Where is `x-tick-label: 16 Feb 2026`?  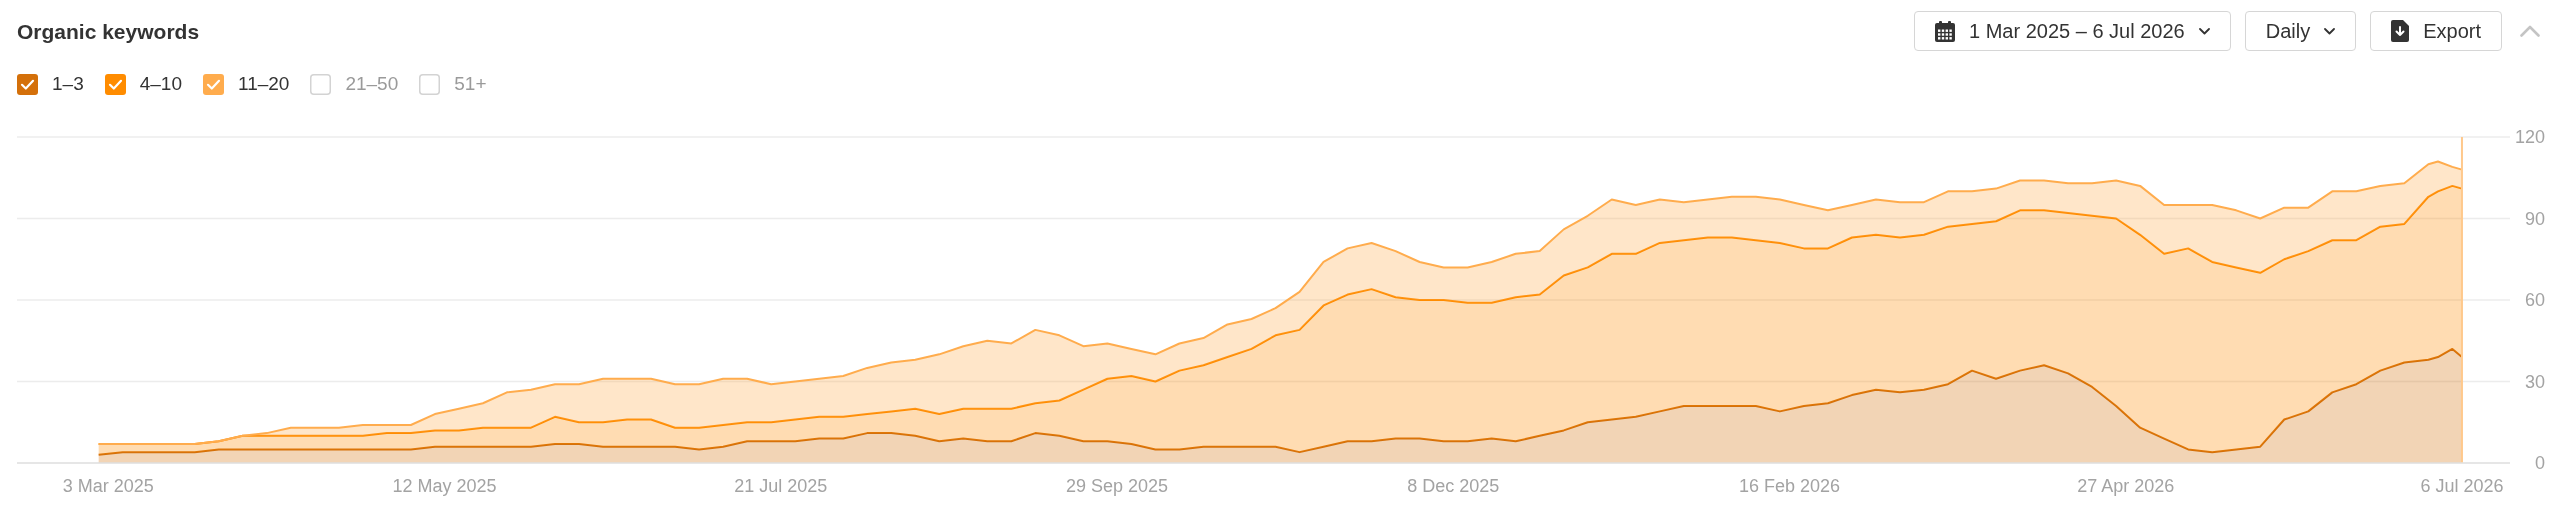 x-tick-label: 16 Feb 2026 is located at coordinates (1789, 485).